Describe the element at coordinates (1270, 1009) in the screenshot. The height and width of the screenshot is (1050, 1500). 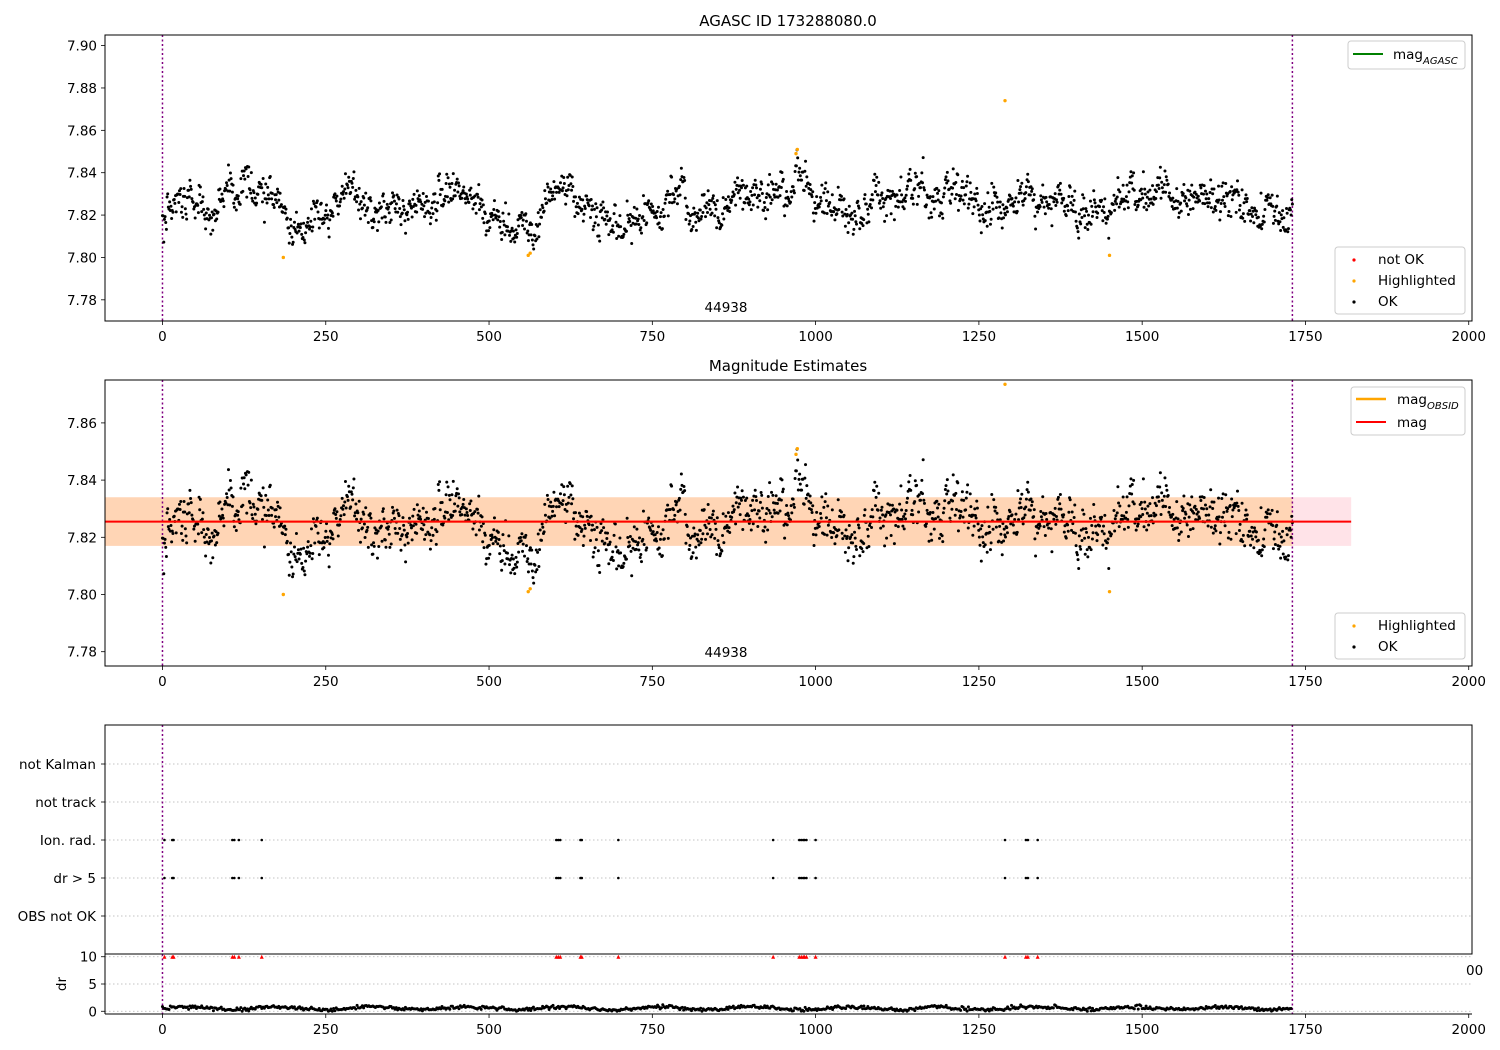
I see `dr-point` at that location.